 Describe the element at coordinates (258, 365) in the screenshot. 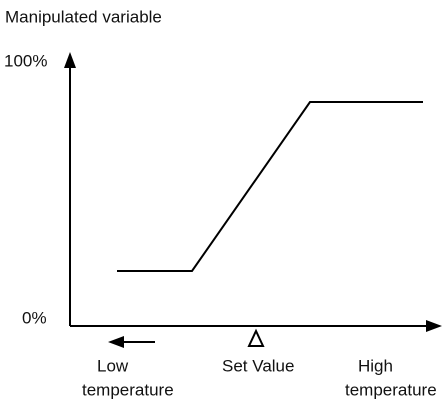

I see `set-value-label: Set Value` at that location.